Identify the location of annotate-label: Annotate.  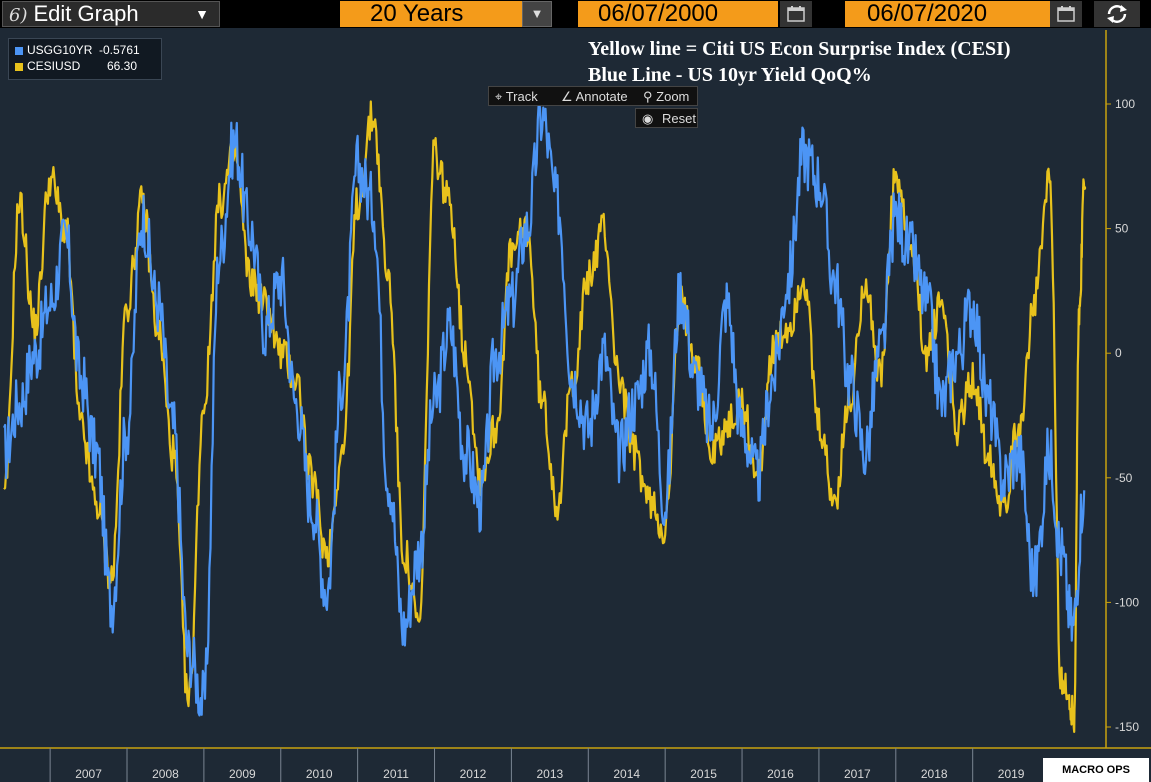
(601, 96).